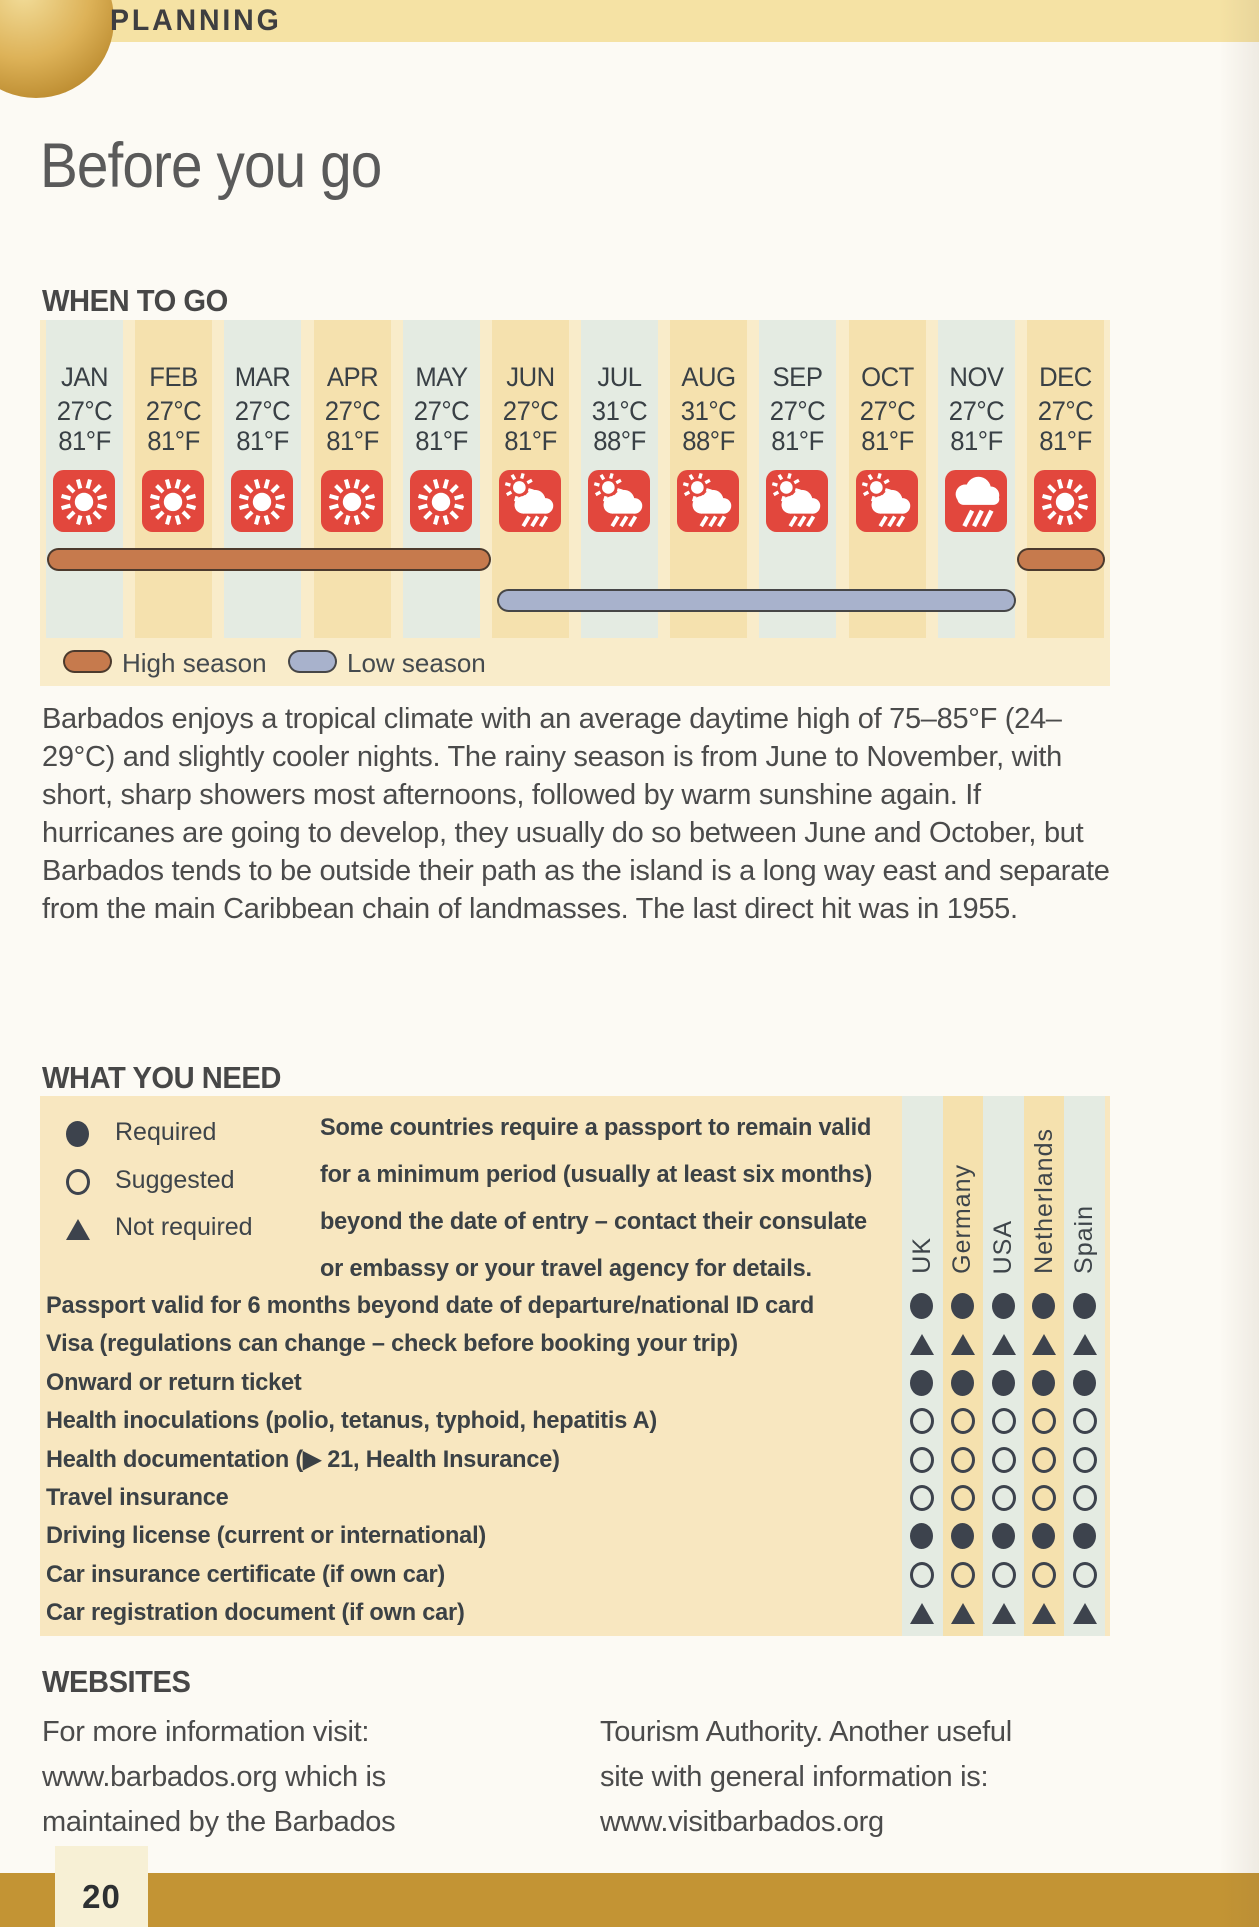 The width and height of the screenshot is (1259, 1927). I want to click on page-number: 20, so click(101, 1896).